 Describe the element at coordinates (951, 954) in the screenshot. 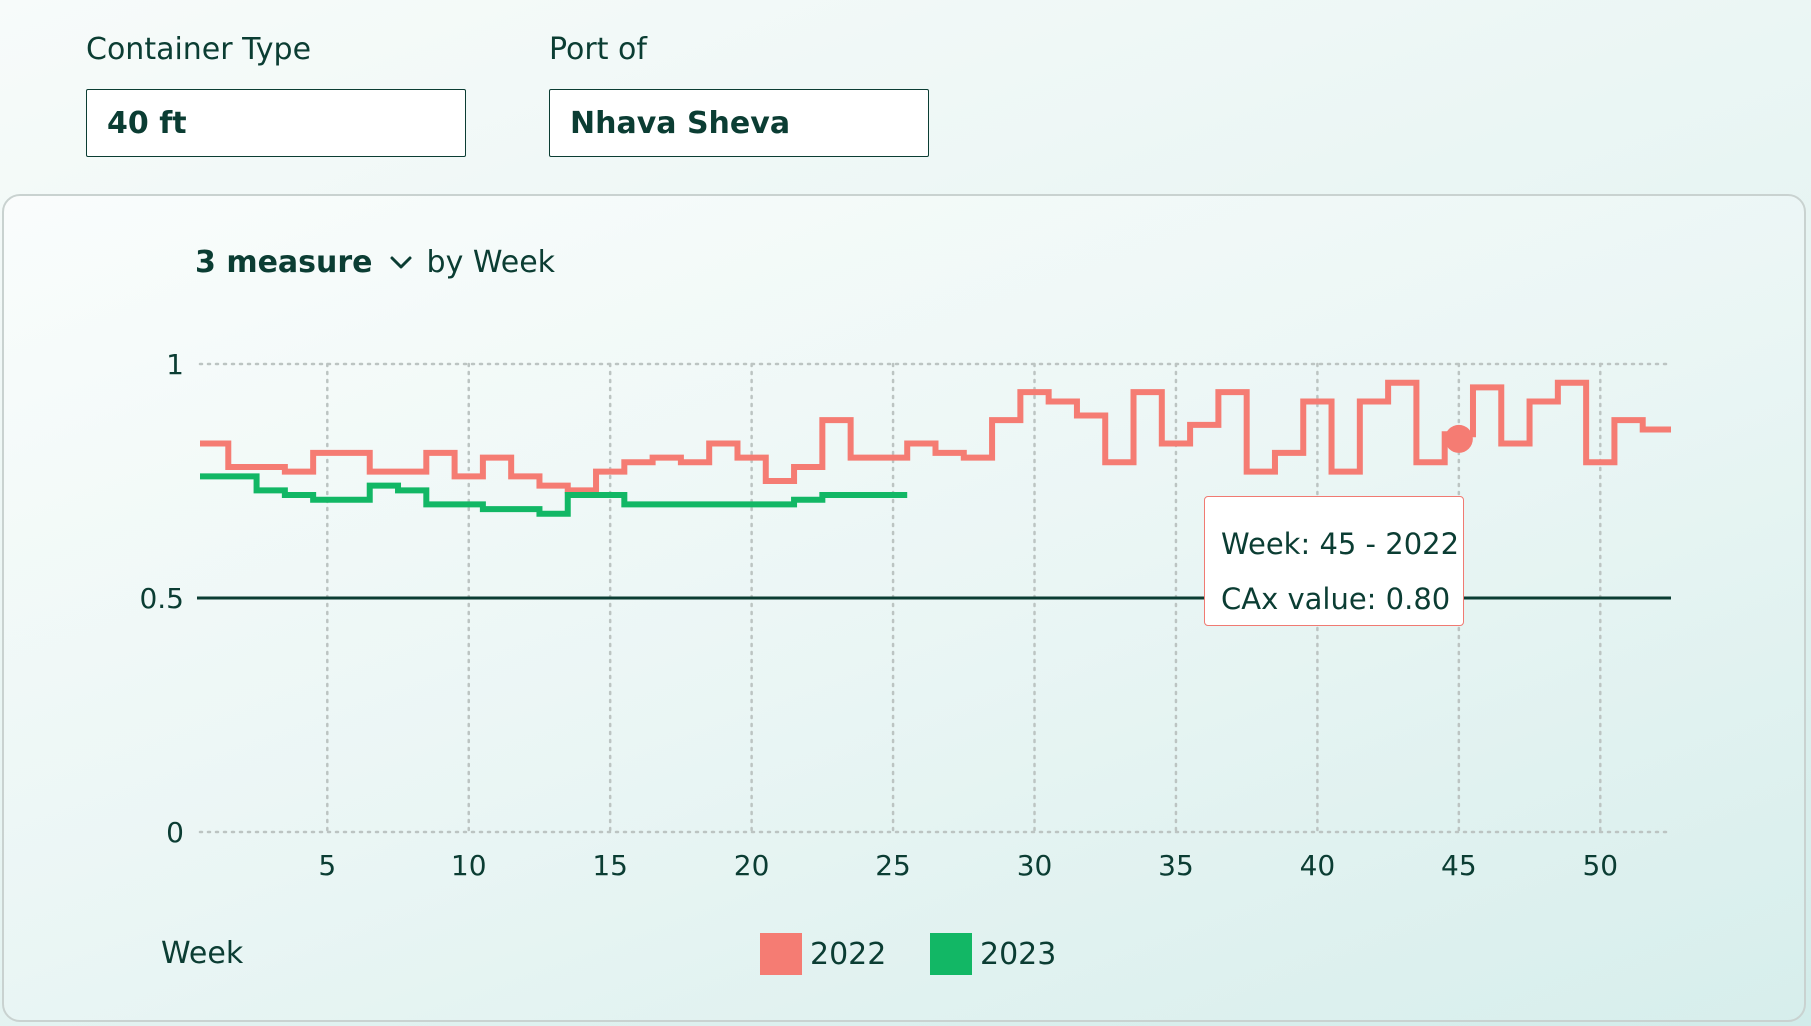

I see `legend-swatch-2023` at that location.